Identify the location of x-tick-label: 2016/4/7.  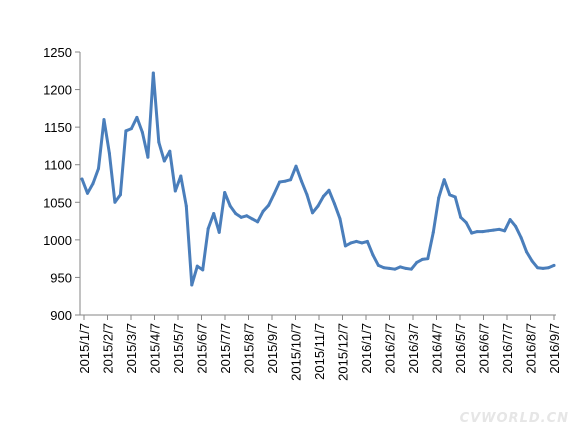
(437, 348).